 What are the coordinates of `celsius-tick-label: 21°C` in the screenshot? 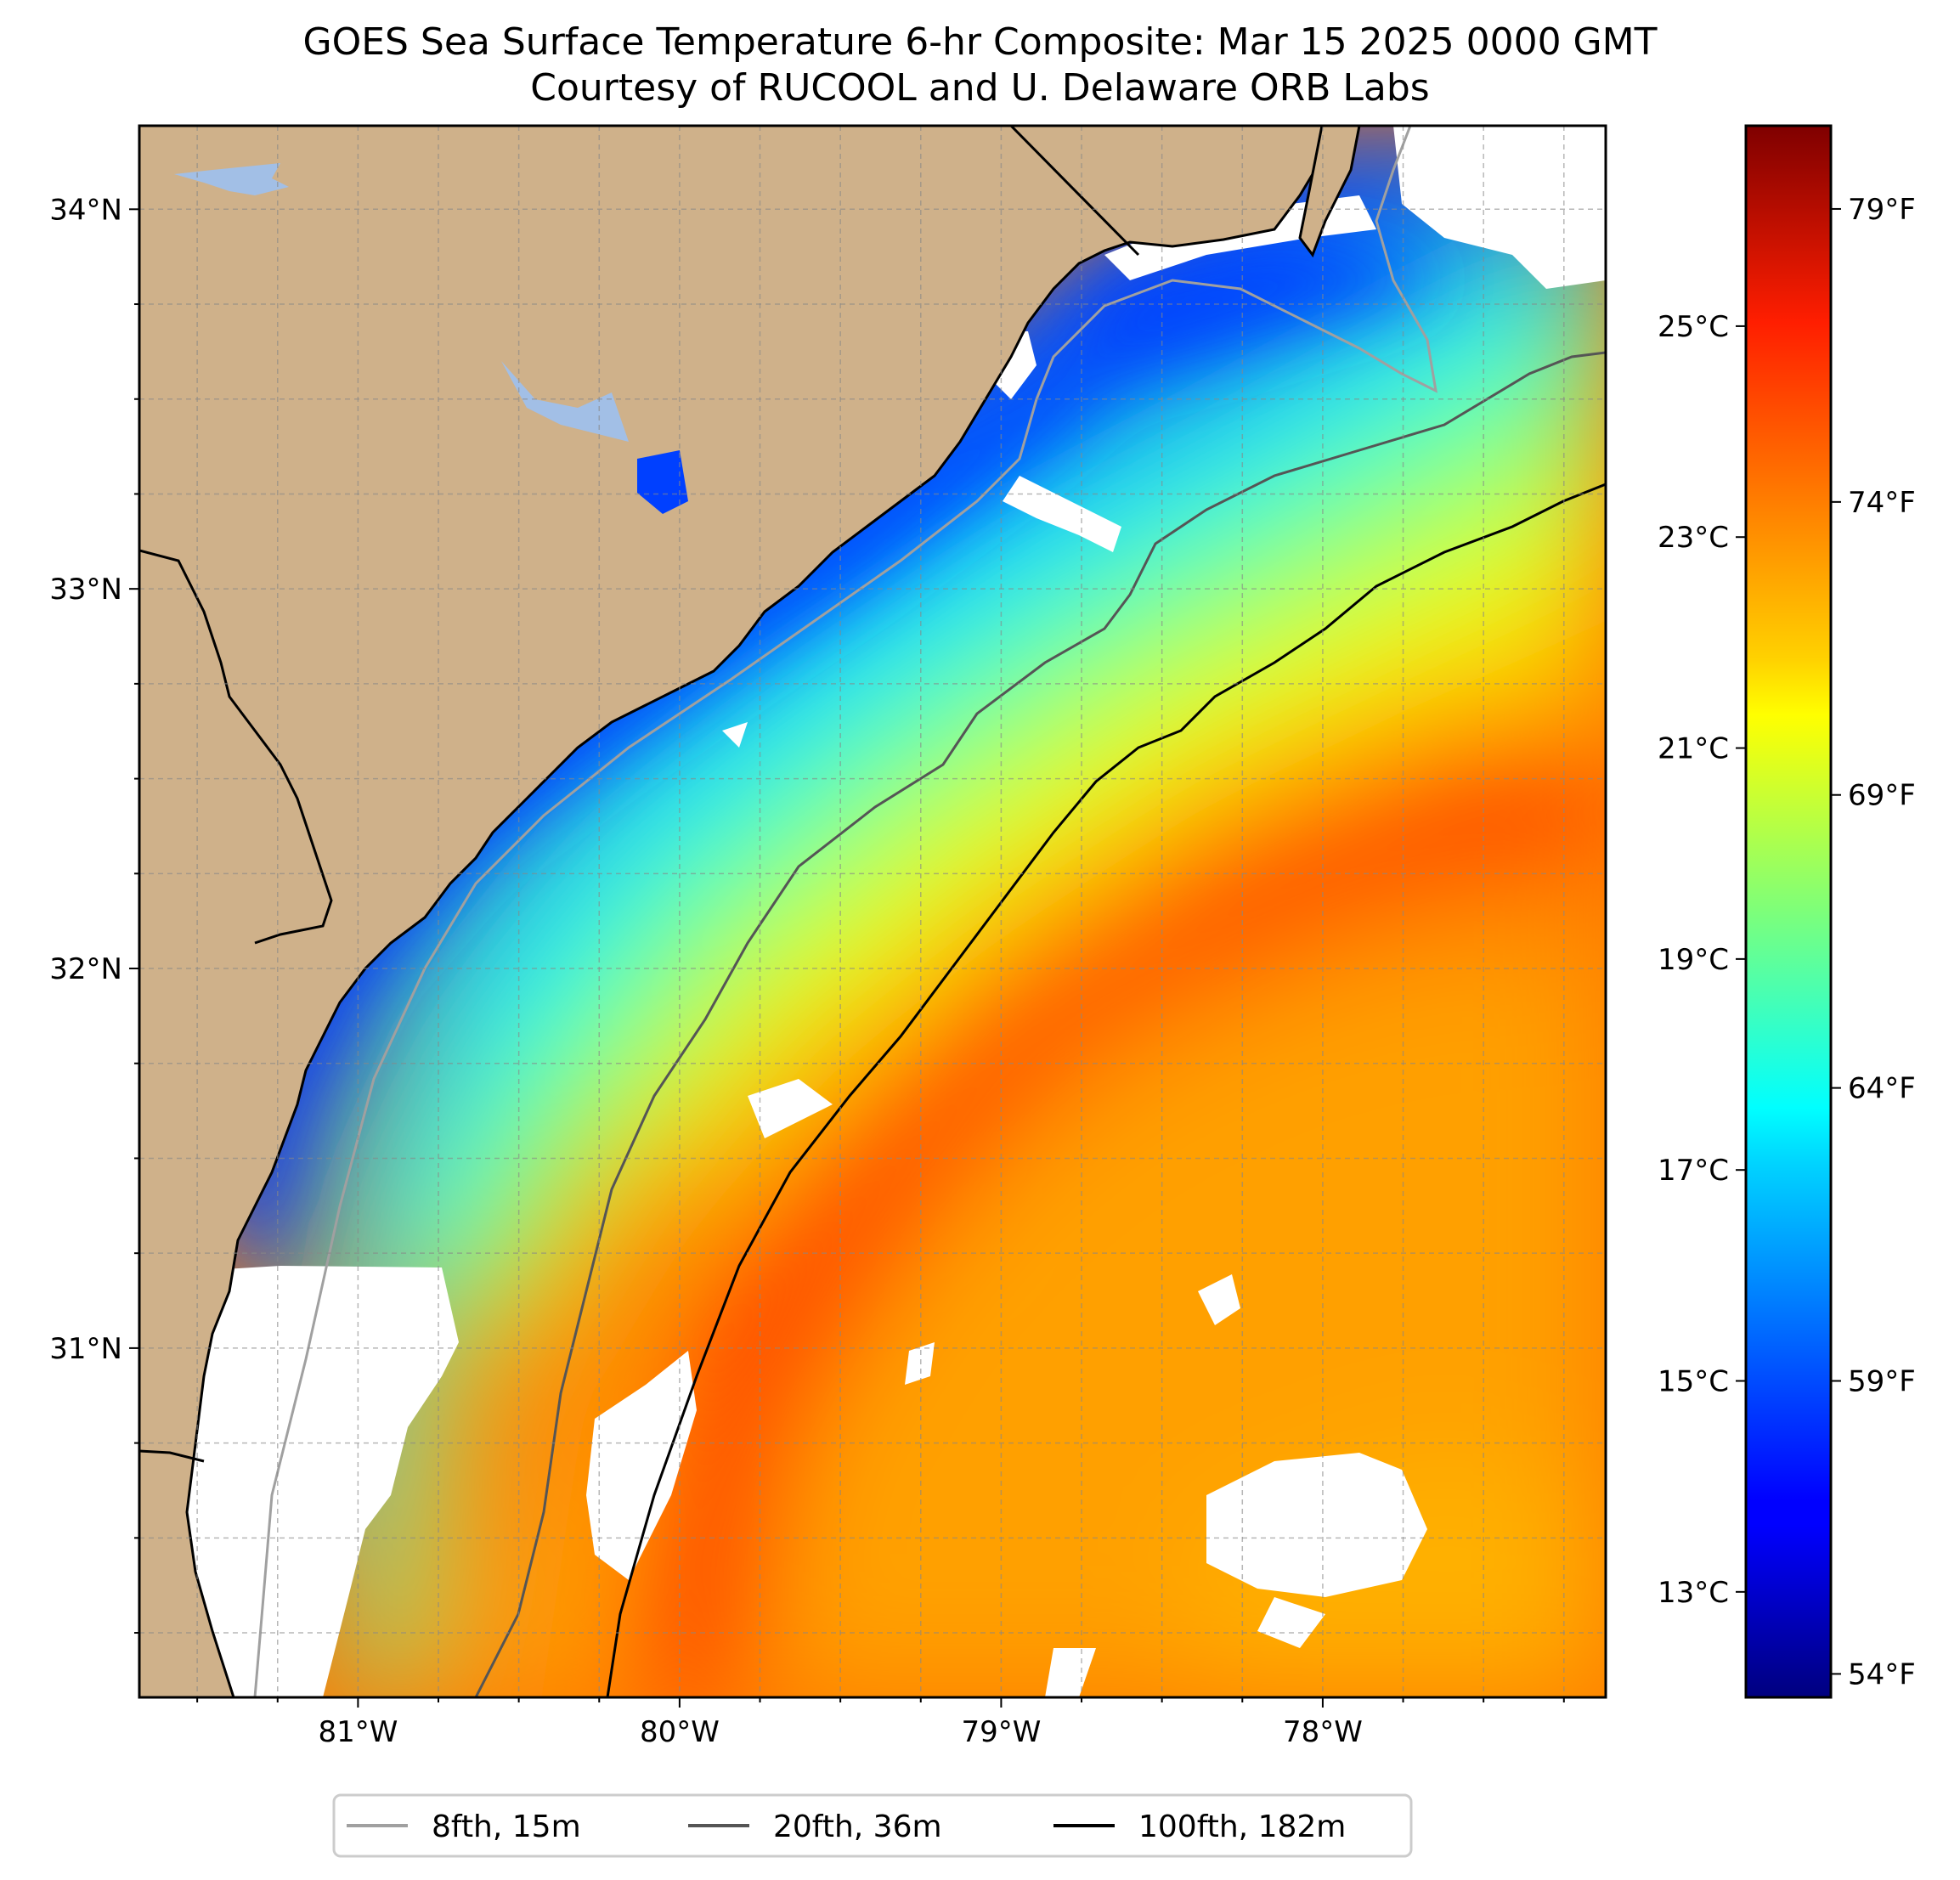 It's located at (1694, 749).